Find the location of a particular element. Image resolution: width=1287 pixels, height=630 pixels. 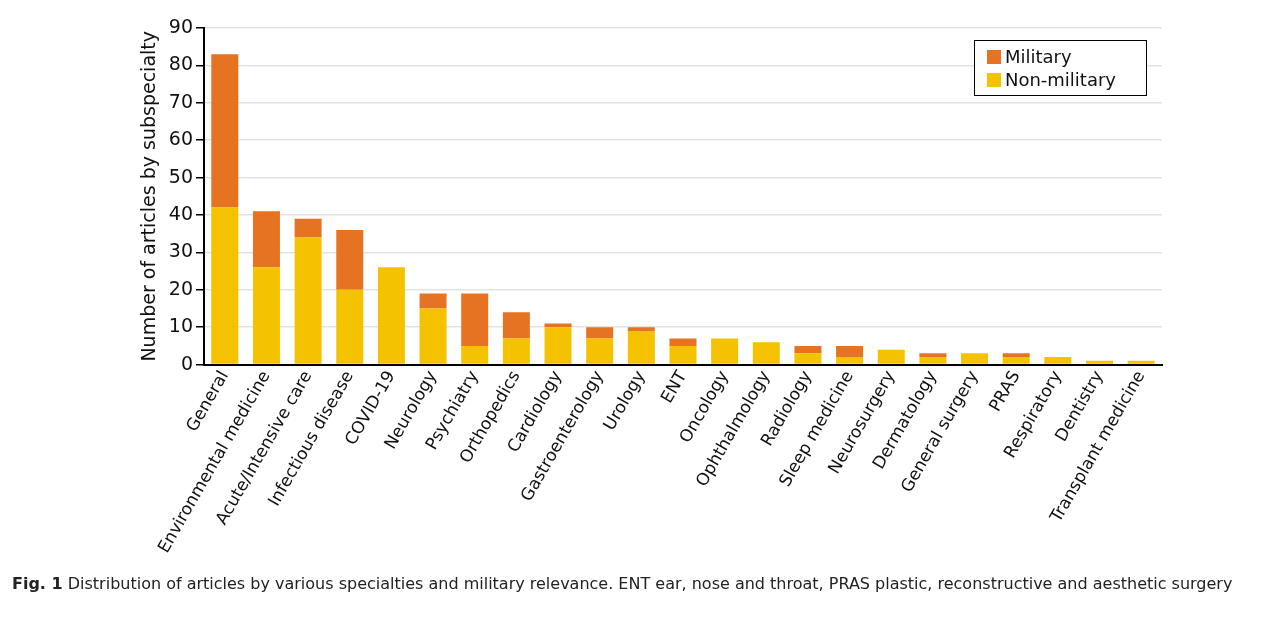

y-tick-label: 20 is located at coordinates (180, 287).